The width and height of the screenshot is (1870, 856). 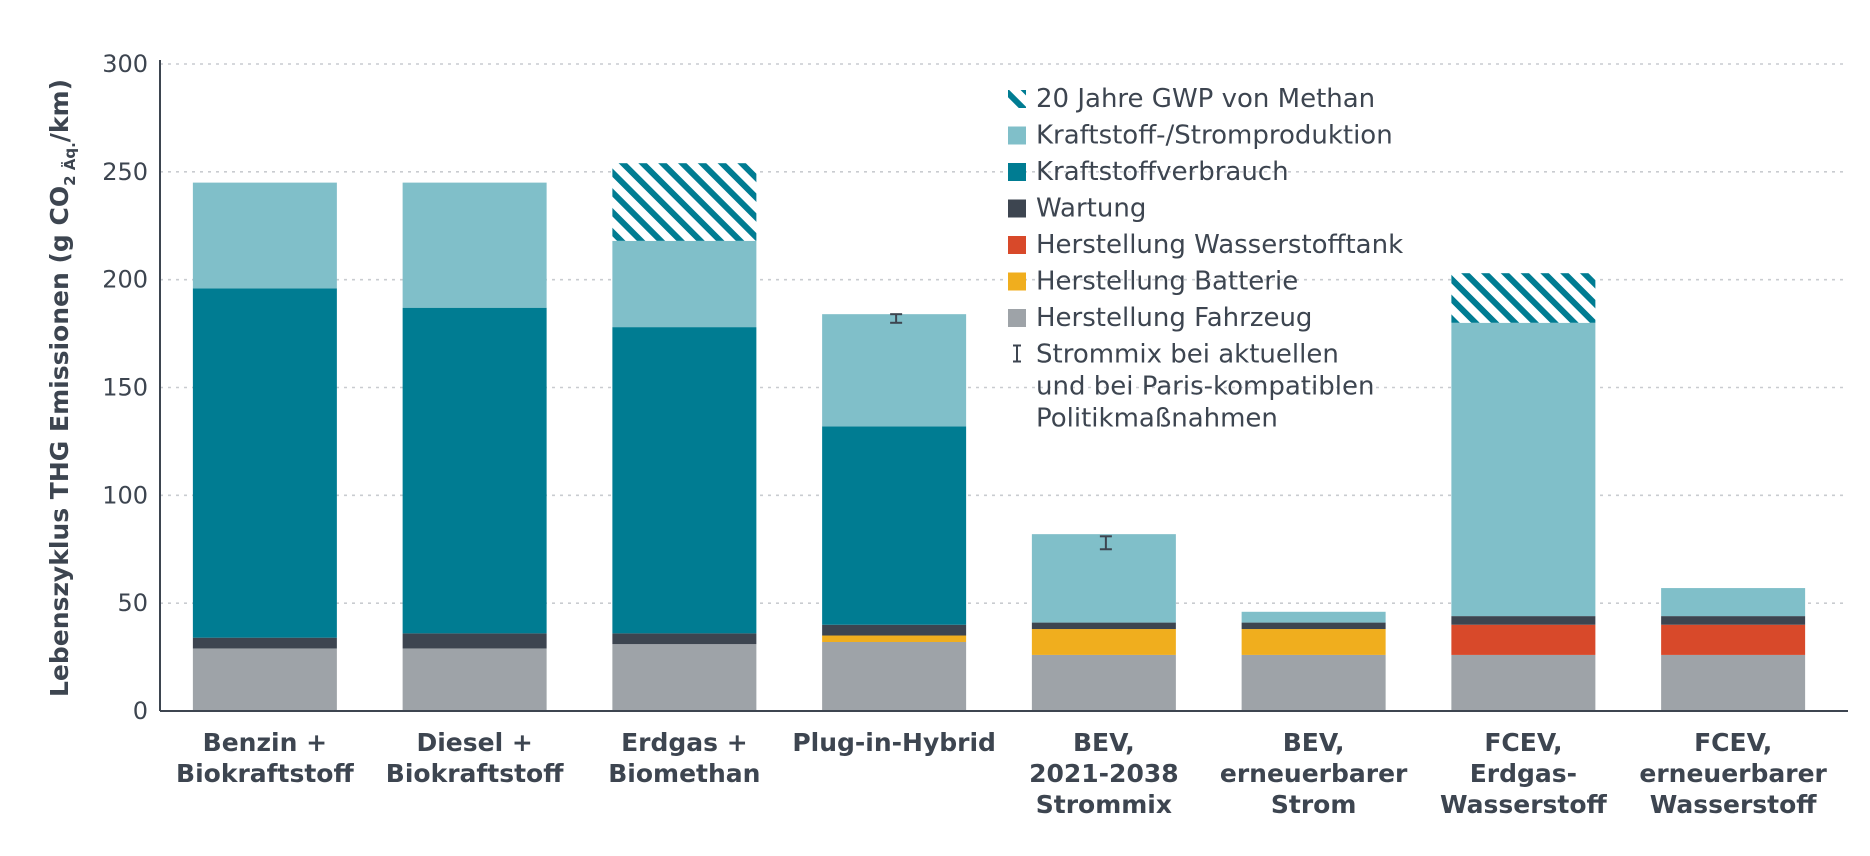 What do you see at coordinates (59, 441) in the screenshot?
I see `y-axis-title-main: Lebenszyklus THG Emissionen (g CO` at bounding box center [59, 441].